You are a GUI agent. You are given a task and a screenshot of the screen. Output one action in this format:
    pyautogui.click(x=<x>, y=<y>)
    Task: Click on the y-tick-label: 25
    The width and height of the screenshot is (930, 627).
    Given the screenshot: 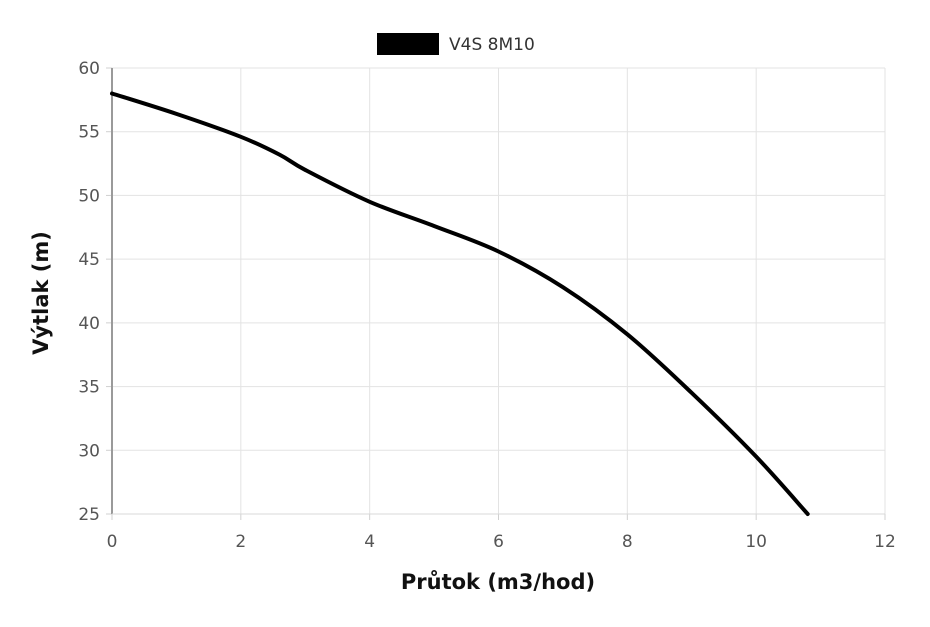 What is the action you would take?
    pyautogui.click(x=89, y=515)
    